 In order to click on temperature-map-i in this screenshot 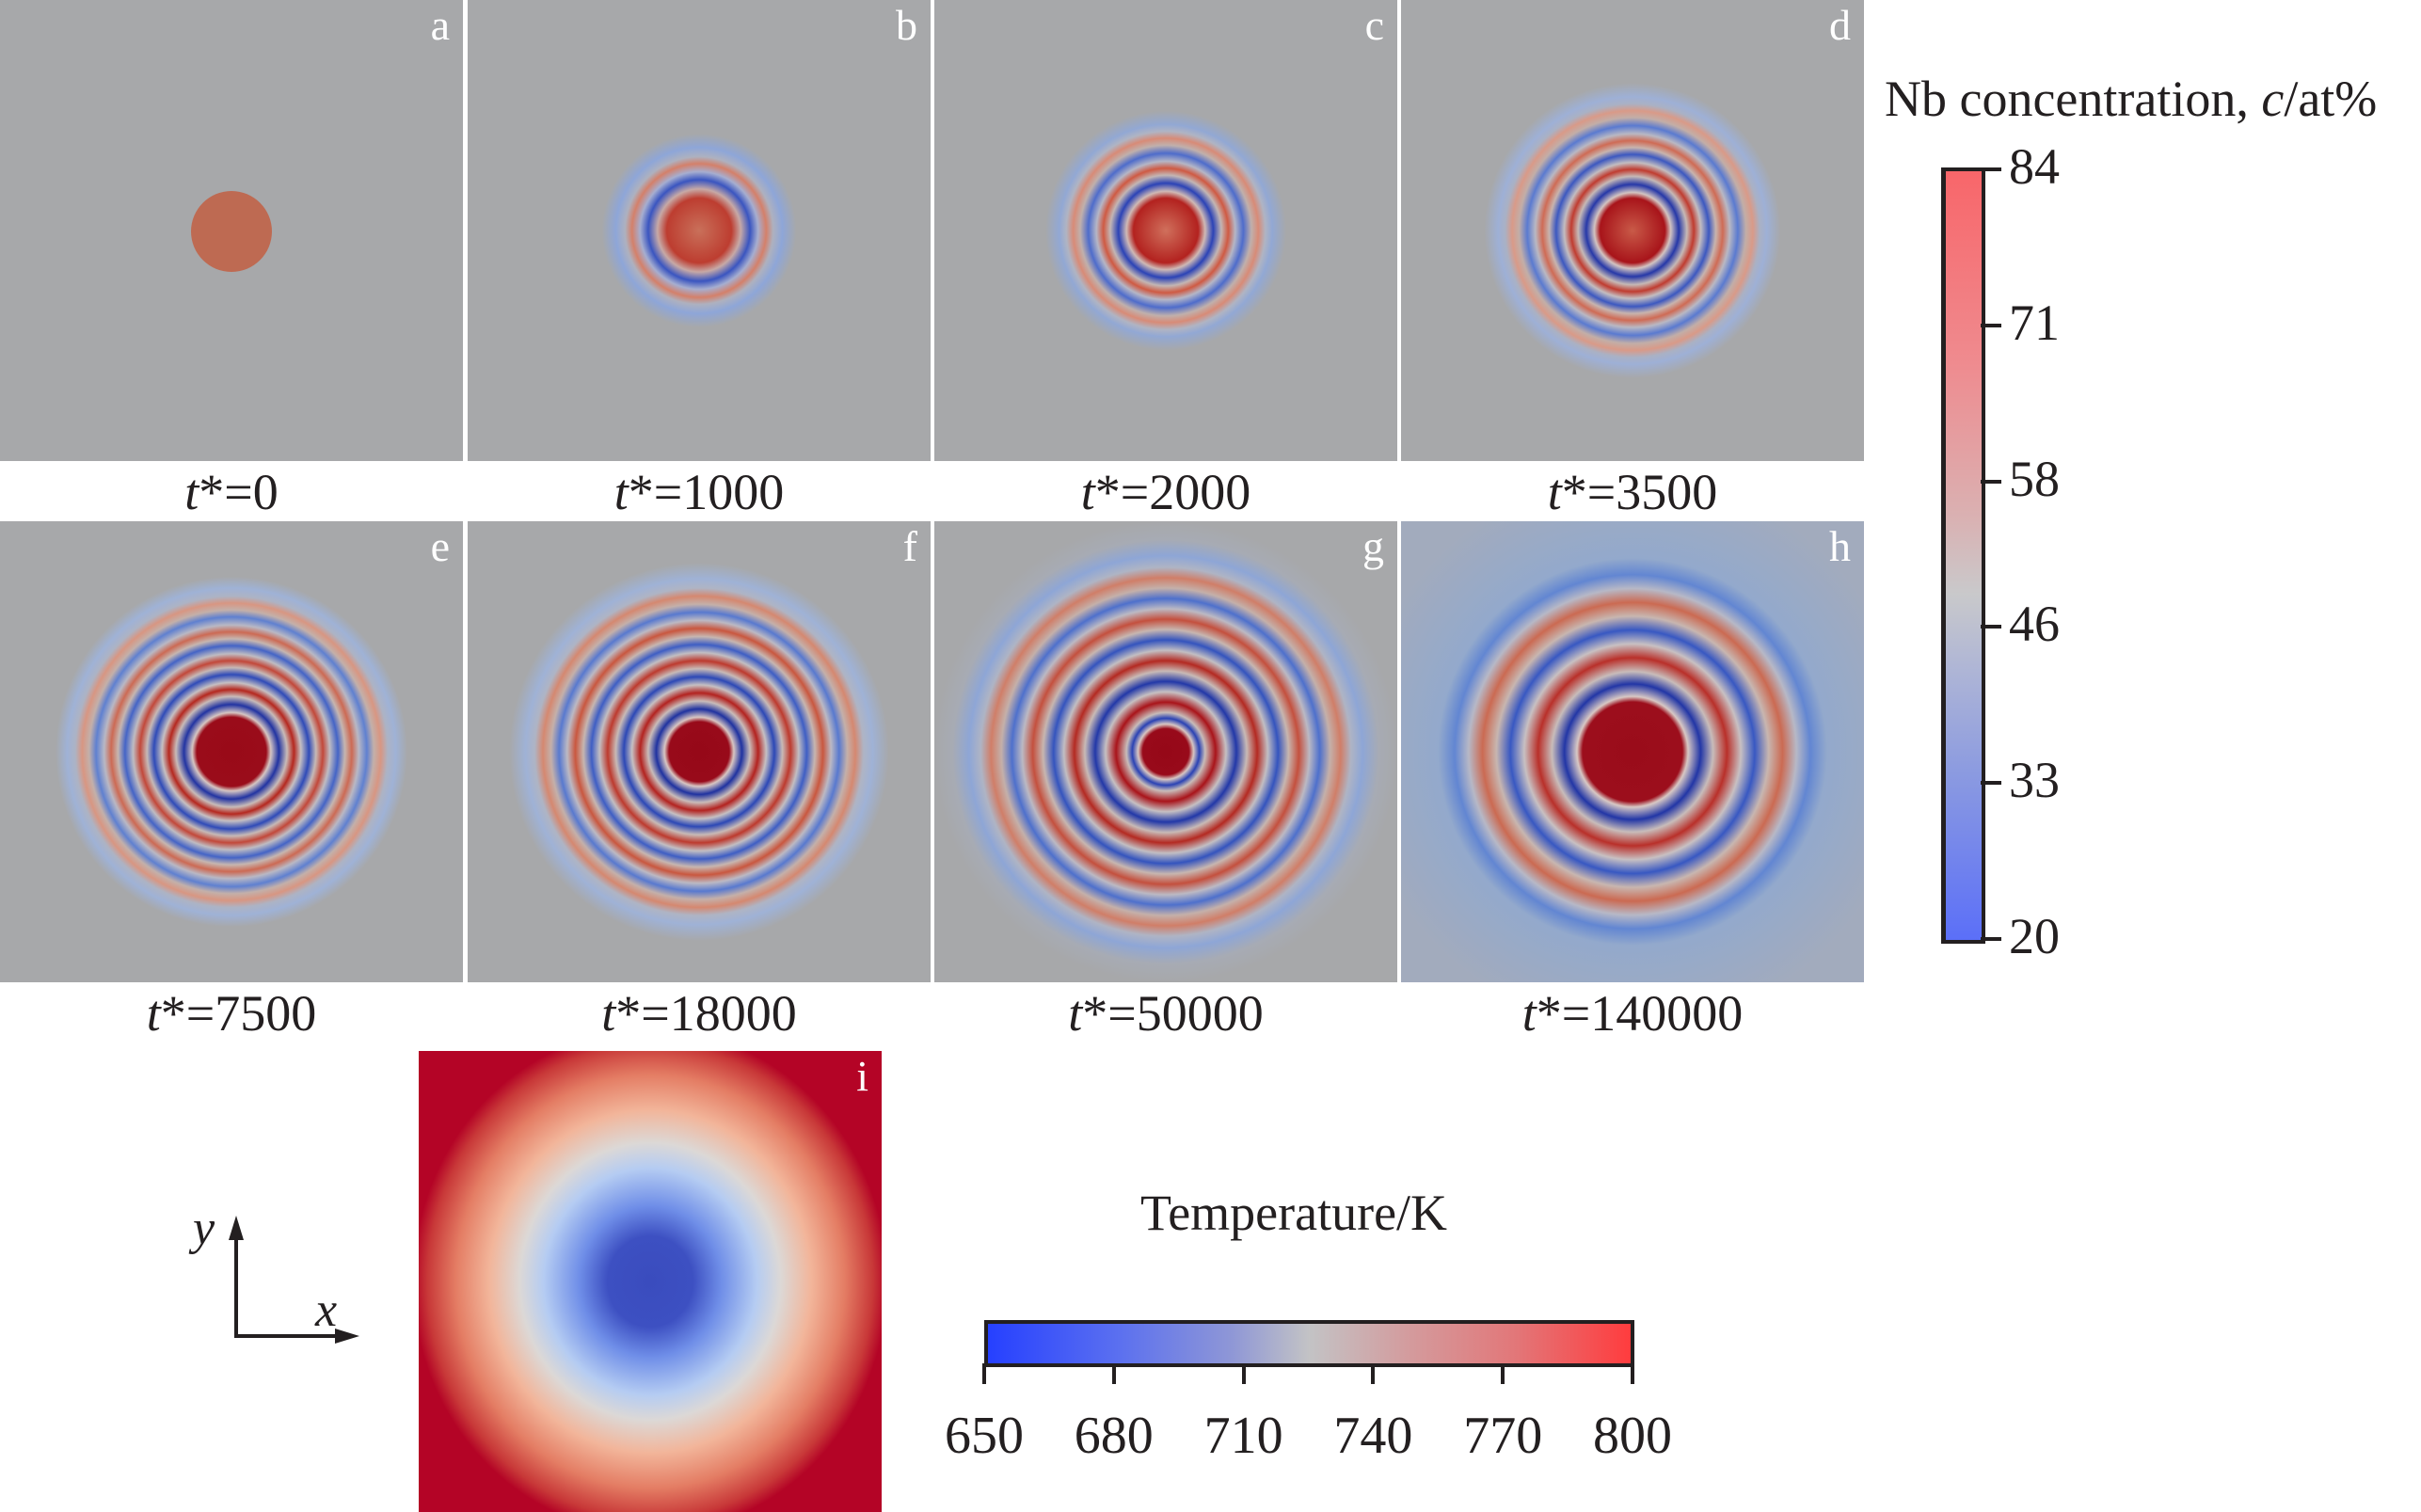, I will do `click(650, 1282)`.